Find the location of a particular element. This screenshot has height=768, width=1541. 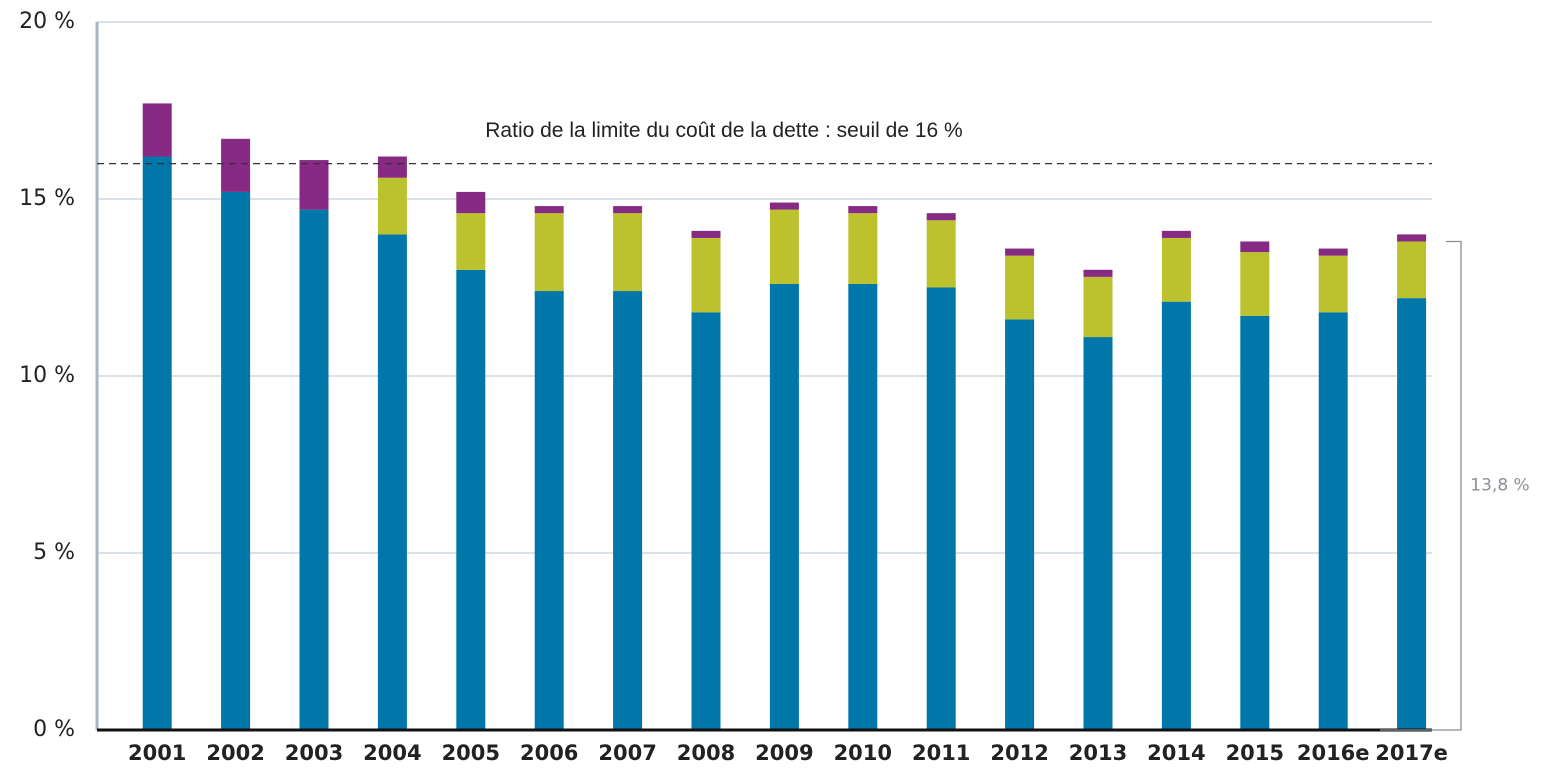

y-tick-label: 15 % is located at coordinates (47, 198).